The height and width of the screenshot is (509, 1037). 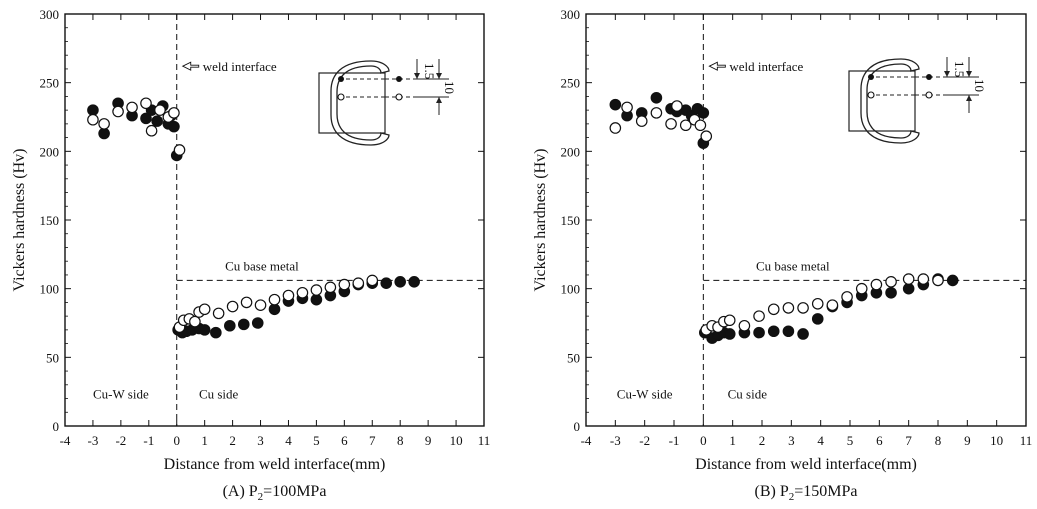 I want to click on x-tick-label: 3, so click(x=791, y=440).